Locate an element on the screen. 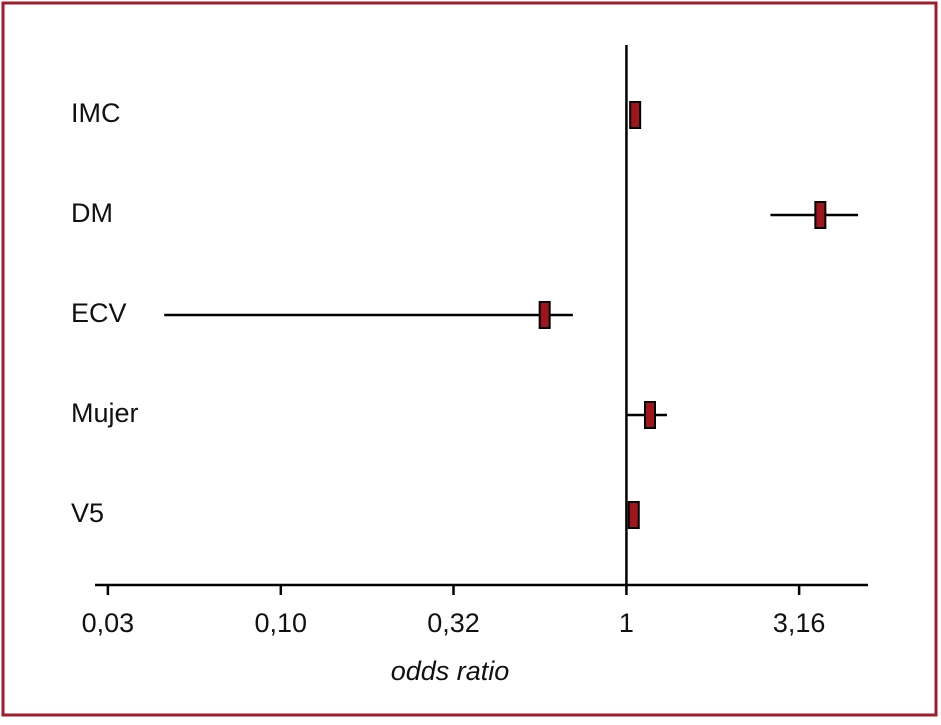  x-tick-label: 0,32 is located at coordinates (453, 623).